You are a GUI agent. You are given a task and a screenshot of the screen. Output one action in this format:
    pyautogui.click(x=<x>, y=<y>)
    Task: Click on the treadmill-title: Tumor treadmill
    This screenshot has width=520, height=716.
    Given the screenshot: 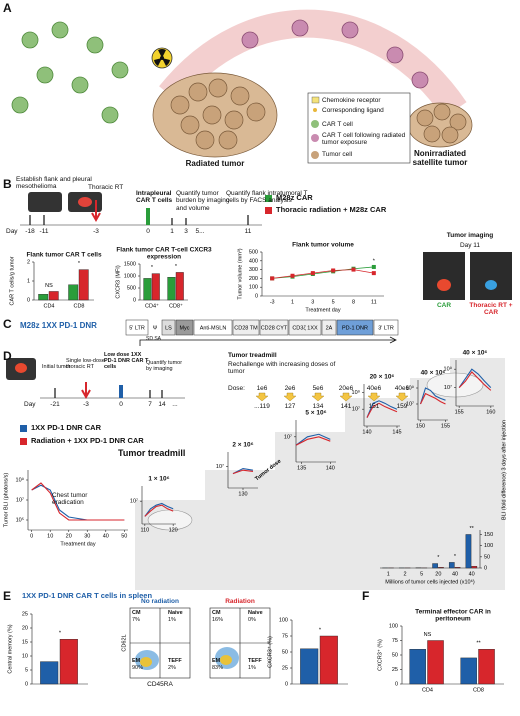 What is the action you would take?
    pyautogui.click(x=252, y=355)
    